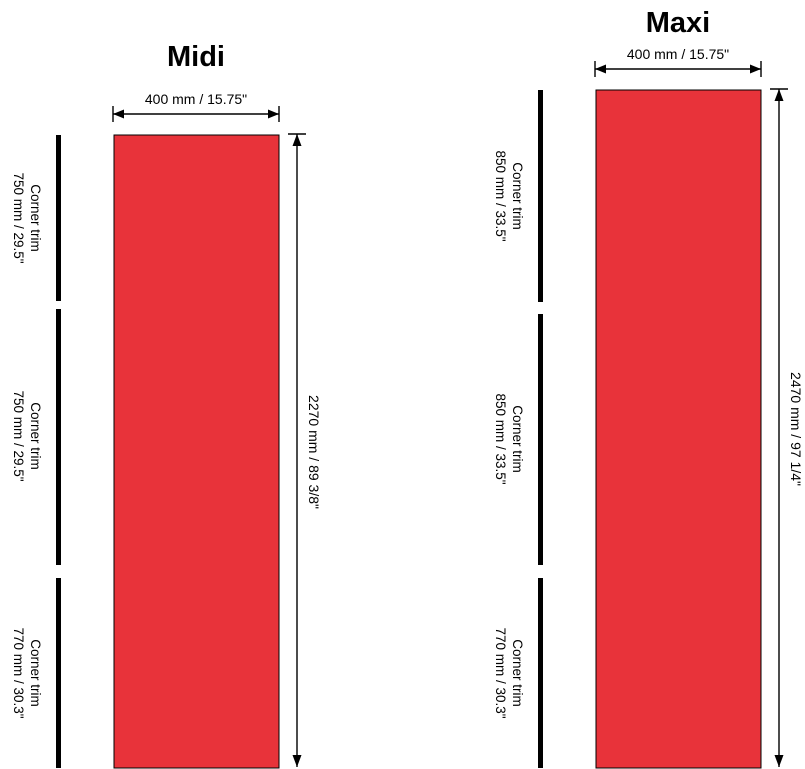  I want to click on maxi-width-dimension: 400 mm / 15.75", so click(678, 61).